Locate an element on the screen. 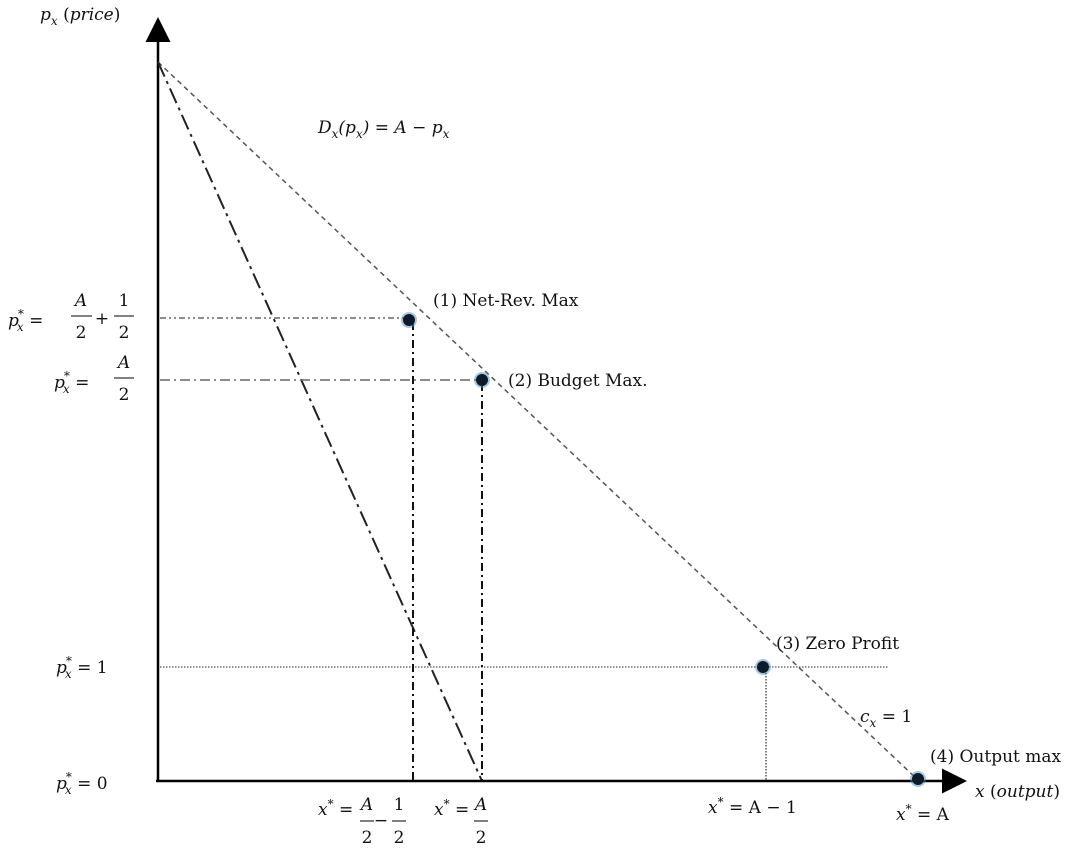  label-zero-profit: (3) Zero Profit is located at coordinates (837, 644).